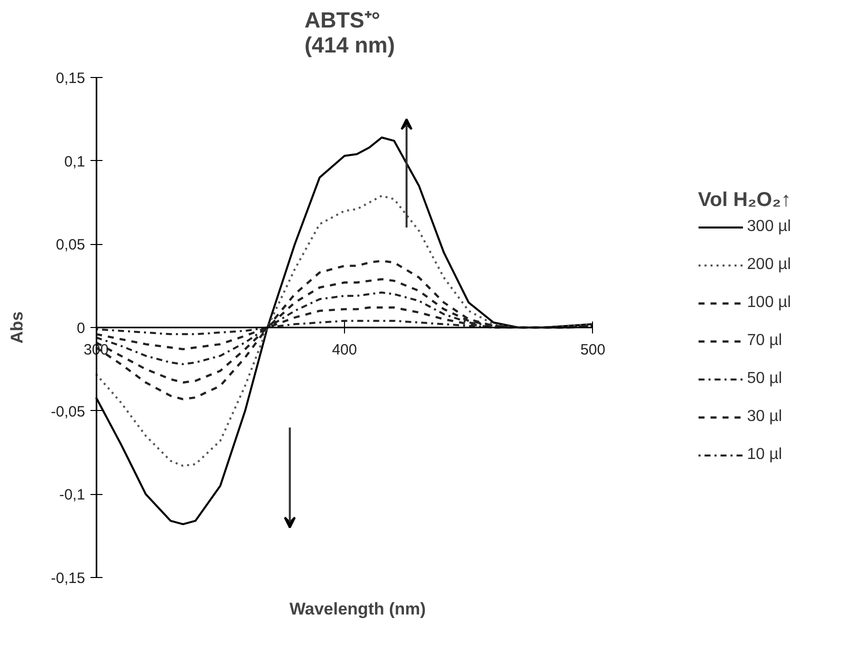 The image size is (848, 656). I want to click on legend-label: 50 µl, so click(764, 379).